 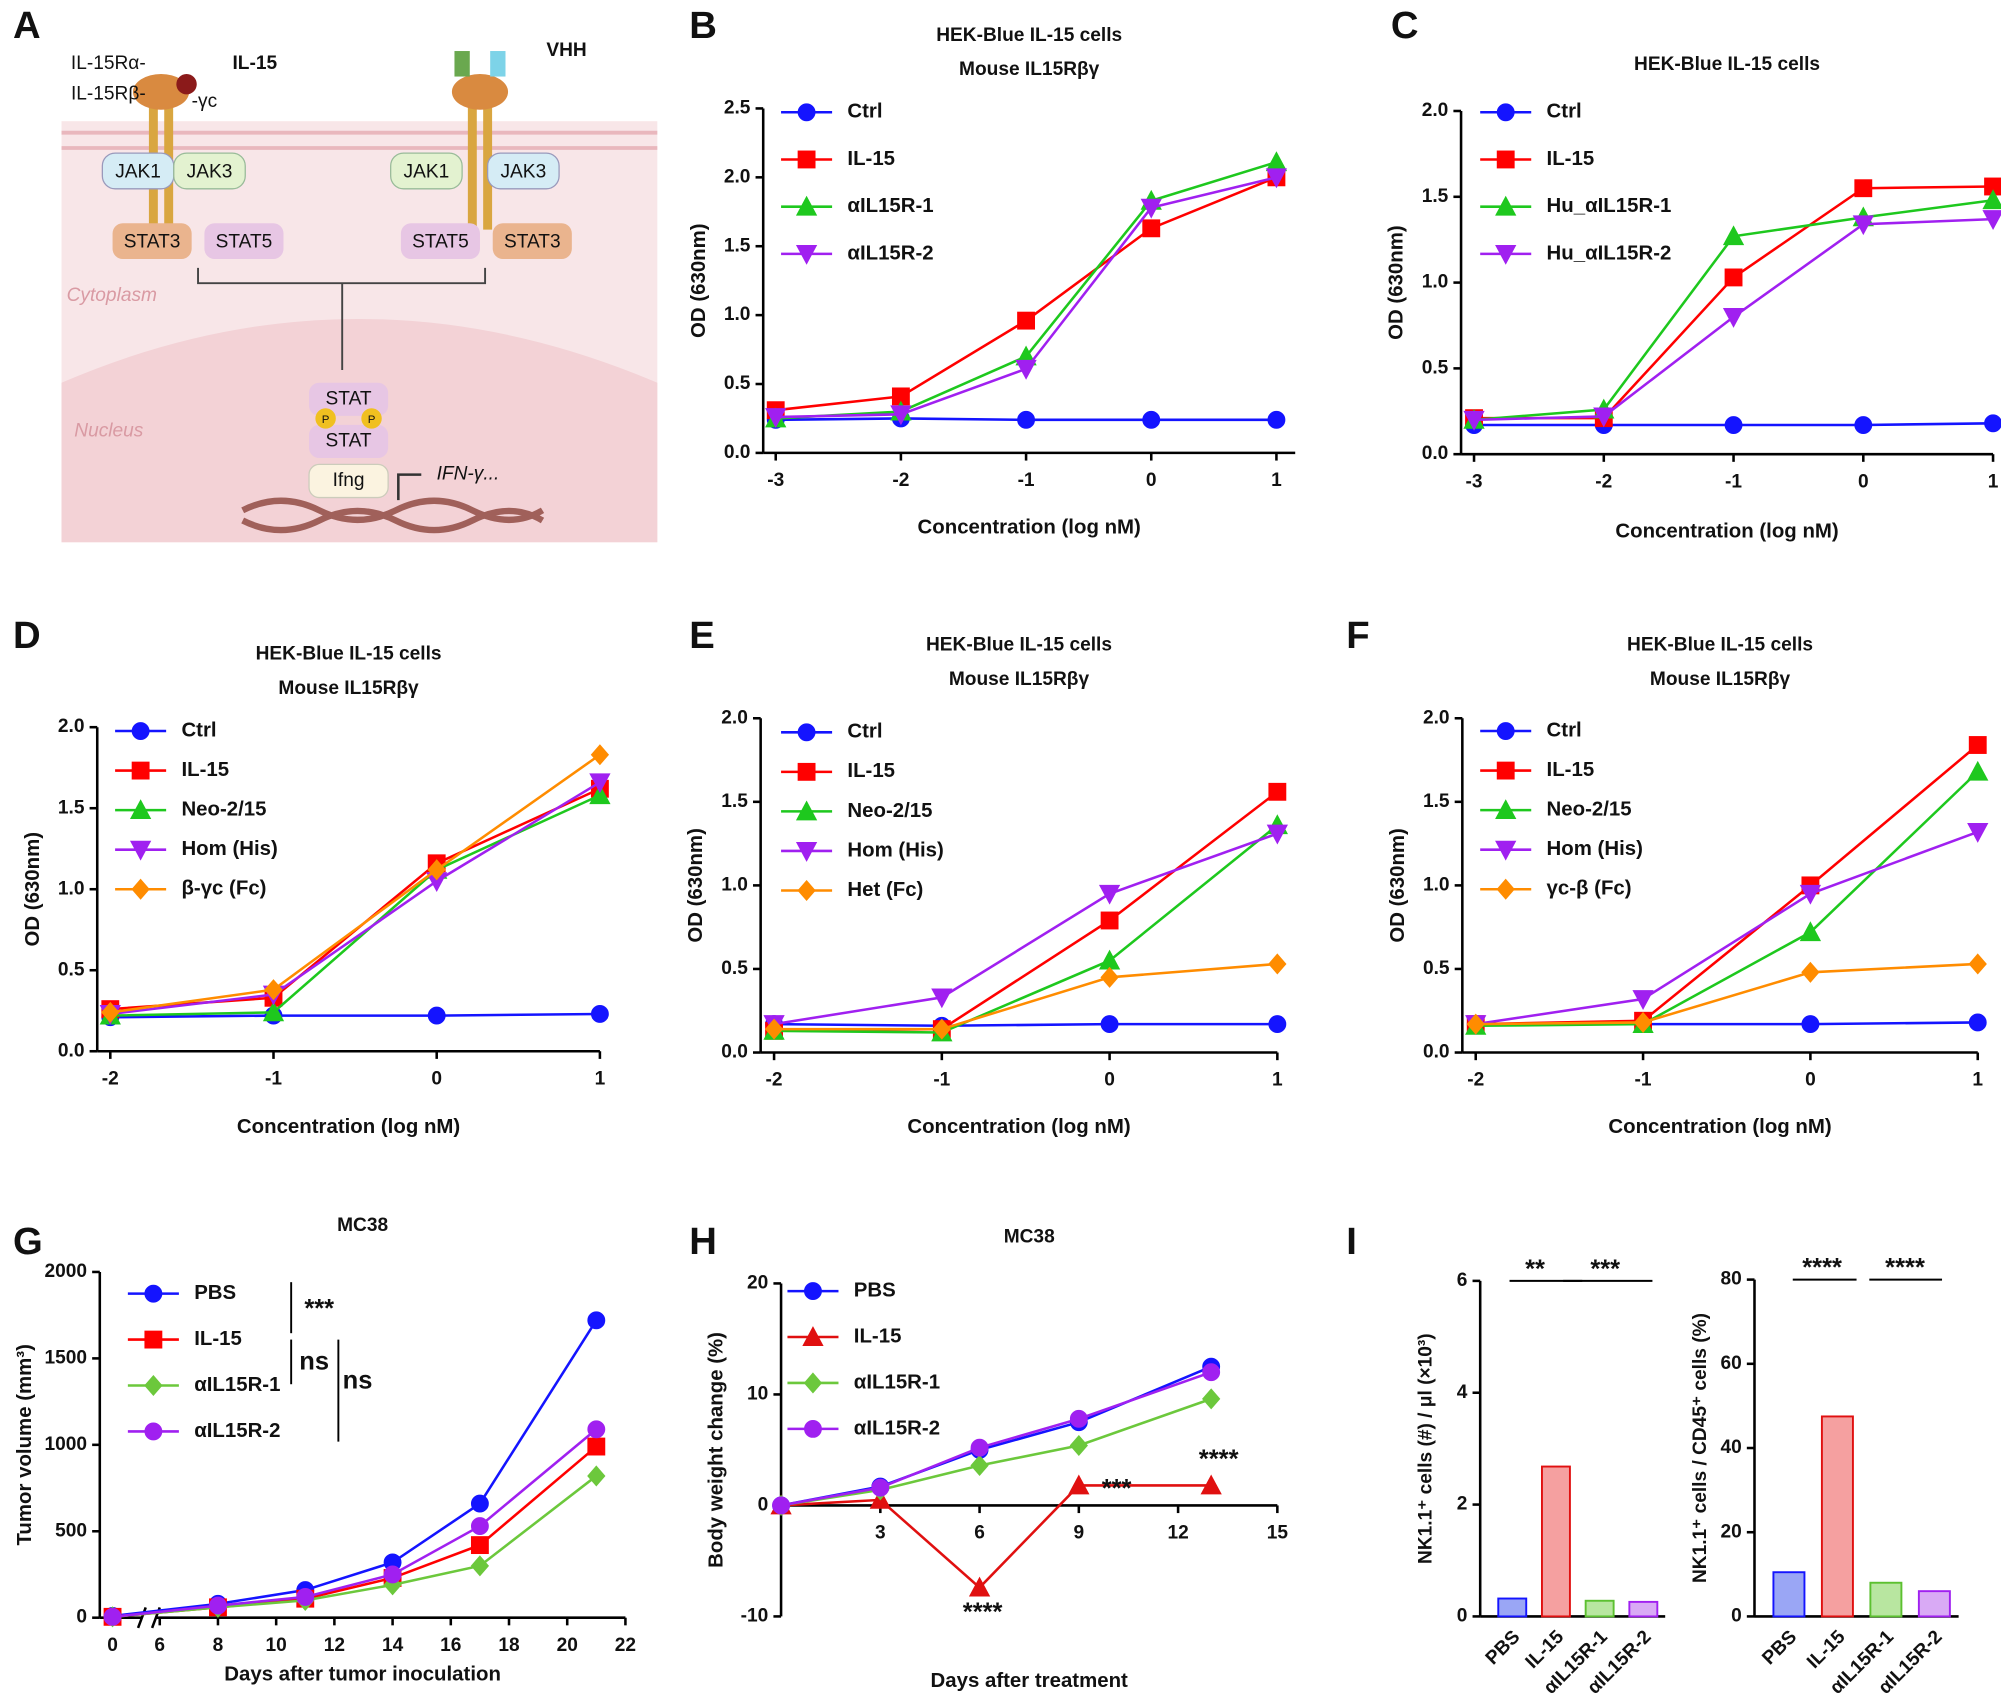 I want to click on x-axis-label: Concentration (log nM), so click(x=1726, y=531).